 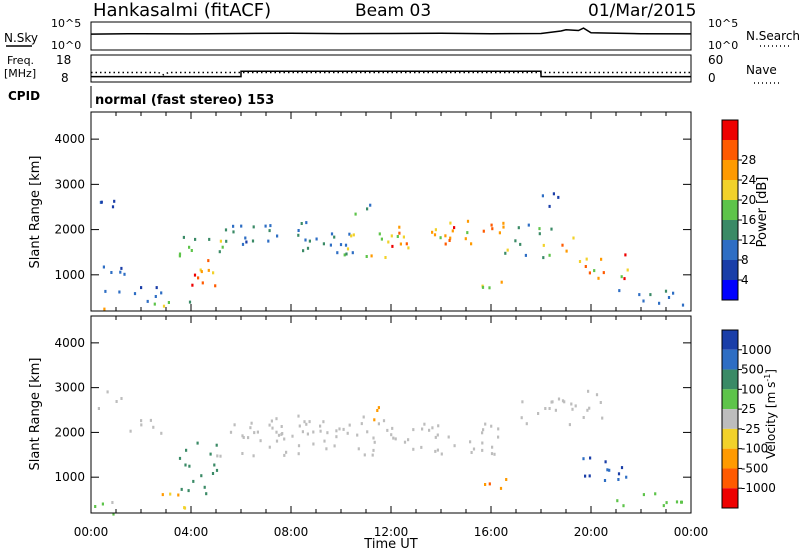 I want to click on velocity-colorbar-label-unit: [m s, so click(x=771, y=395).